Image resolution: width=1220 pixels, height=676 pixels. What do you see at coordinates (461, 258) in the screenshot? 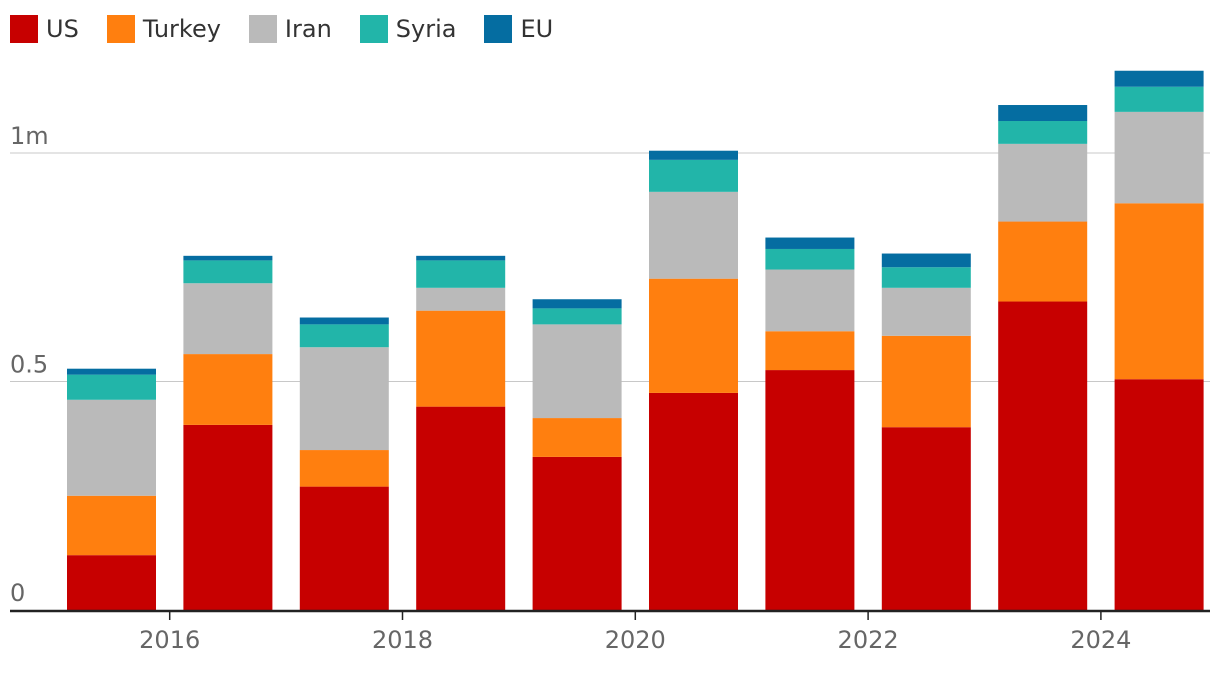
I see `bar-2018-eu` at bounding box center [461, 258].